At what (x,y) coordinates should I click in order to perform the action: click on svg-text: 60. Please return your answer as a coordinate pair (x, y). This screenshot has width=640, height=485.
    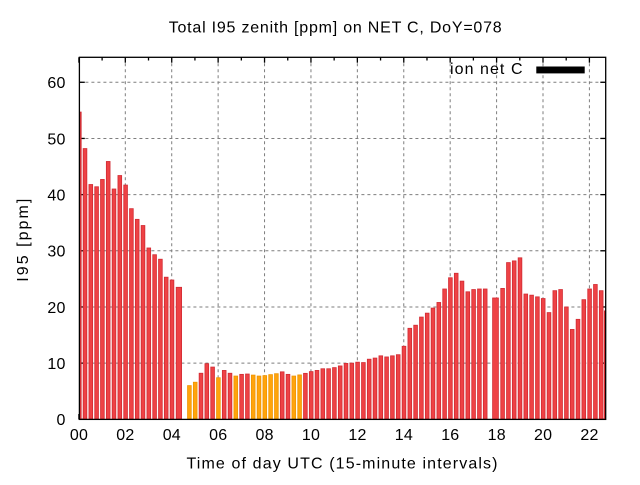
    Looking at the image, I should click on (56, 83).